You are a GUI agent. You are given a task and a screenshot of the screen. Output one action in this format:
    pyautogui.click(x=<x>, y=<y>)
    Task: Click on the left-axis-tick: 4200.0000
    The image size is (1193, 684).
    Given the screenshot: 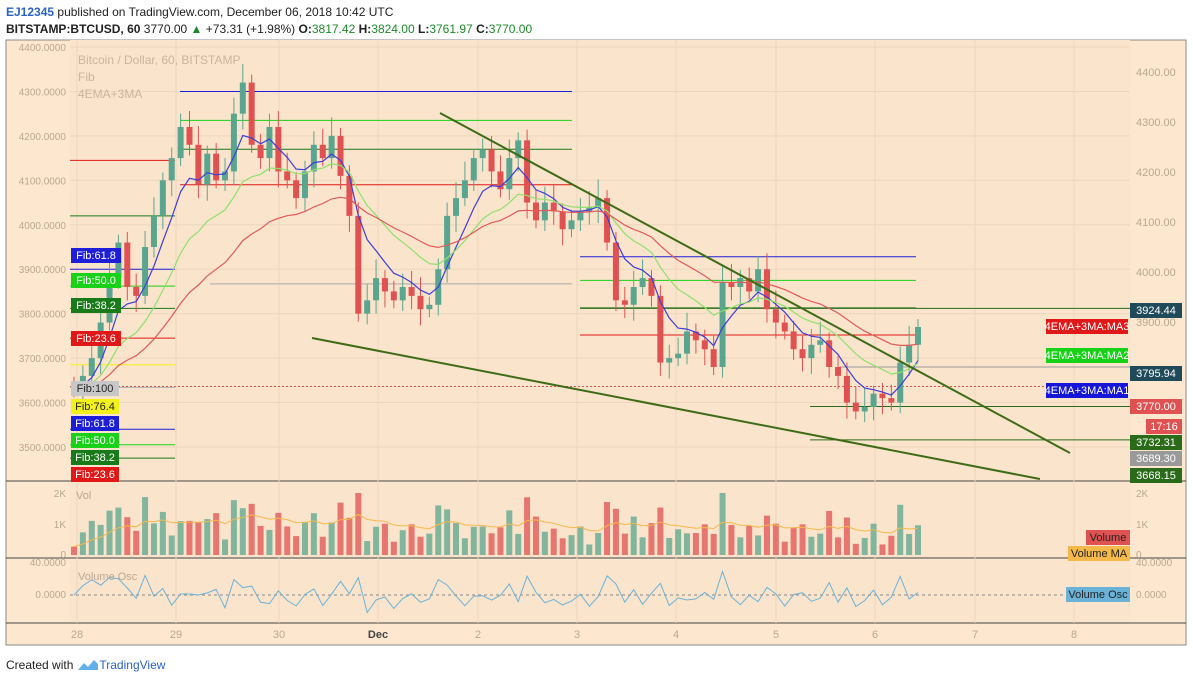 What is the action you would take?
    pyautogui.click(x=43, y=137)
    